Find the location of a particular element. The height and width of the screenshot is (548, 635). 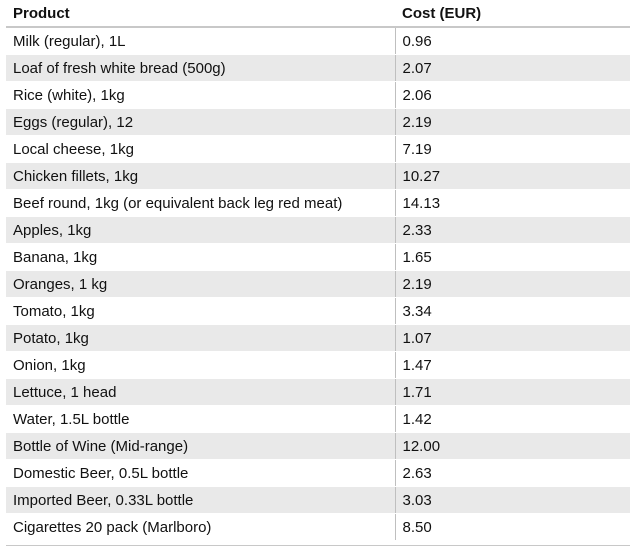

cost-cell: 1.07 is located at coordinates (512, 338).